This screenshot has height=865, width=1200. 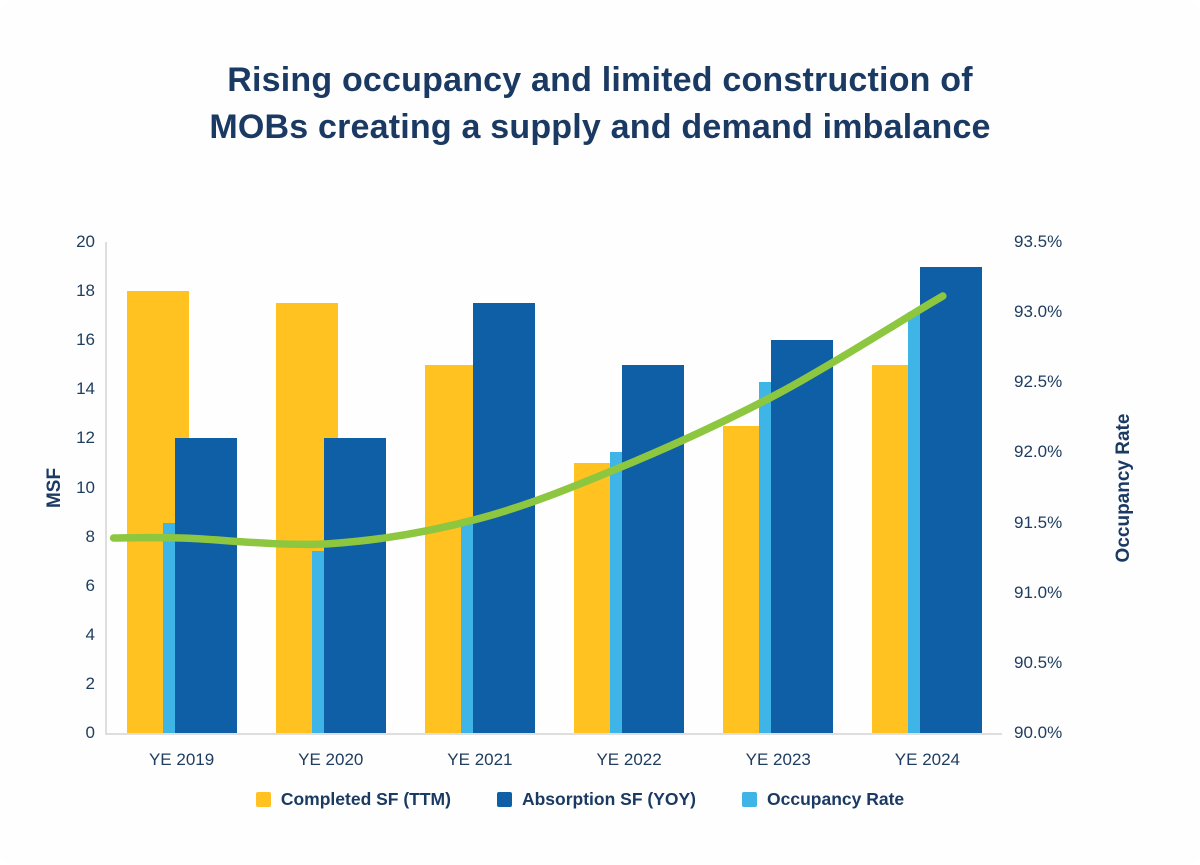 What do you see at coordinates (836, 799) in the screenshot?
I see `legend-label: Occupancy Rate` at bounding box center [836, 799].